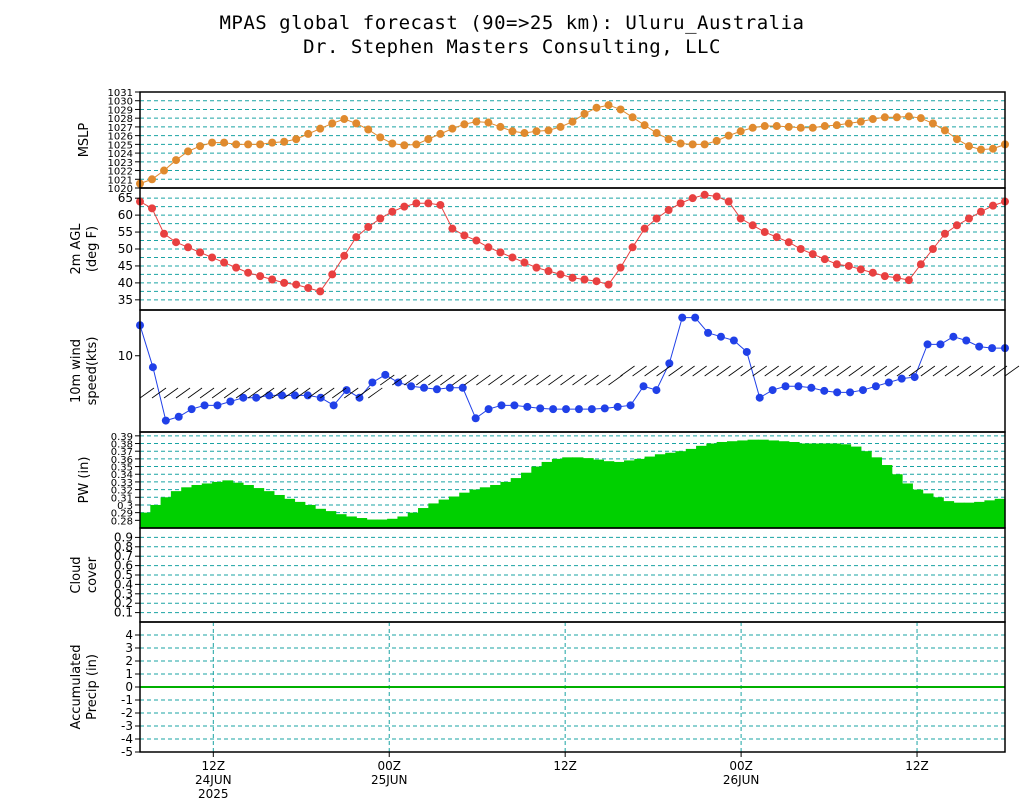 The width and height of the screenshot is (1024, 800). Describe the element at coordinates (125, 266) in the screenshot. I see `temperature-ytick-label: 45` at that location.